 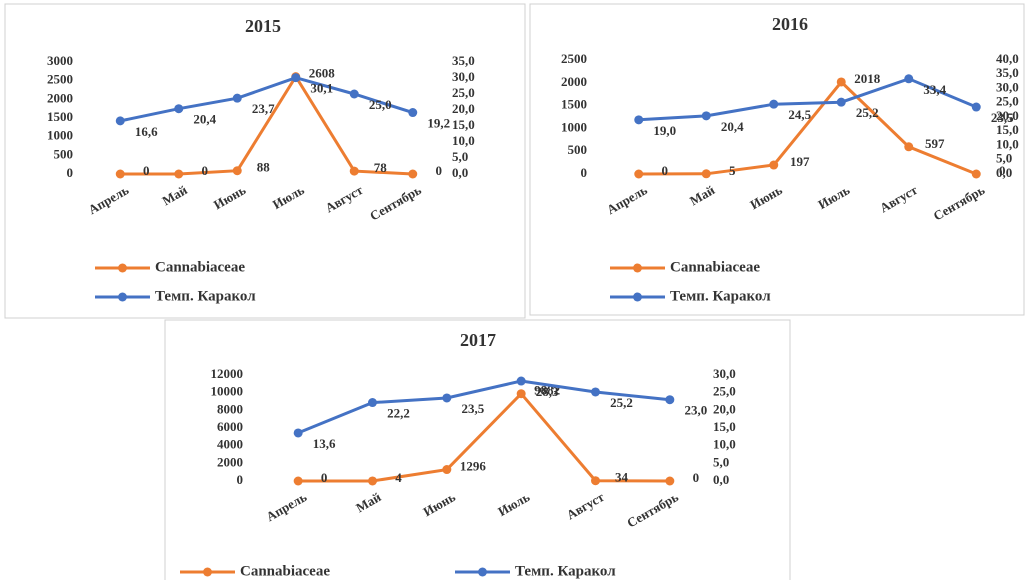 What do you see at coordinates (322, 73) in the screenshot?
I see `data-label: 2608` at bounding box center [322, 73].